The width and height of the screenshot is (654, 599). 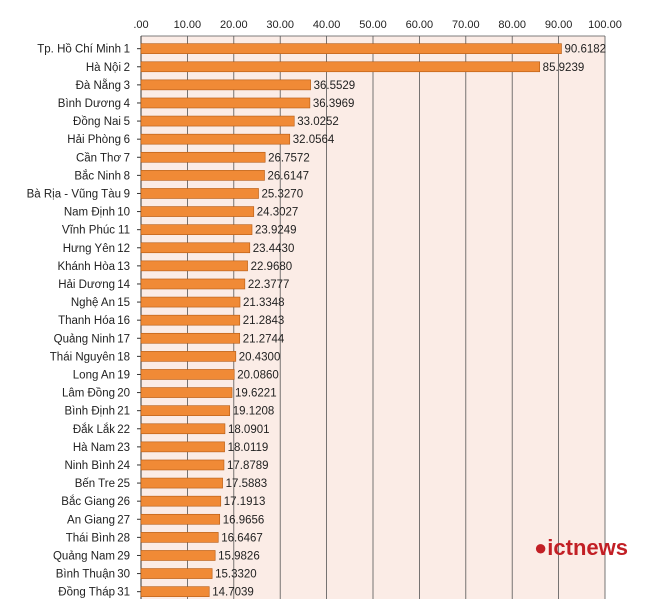 I want to click on rank-label: 27, so click(x=123, y=520).